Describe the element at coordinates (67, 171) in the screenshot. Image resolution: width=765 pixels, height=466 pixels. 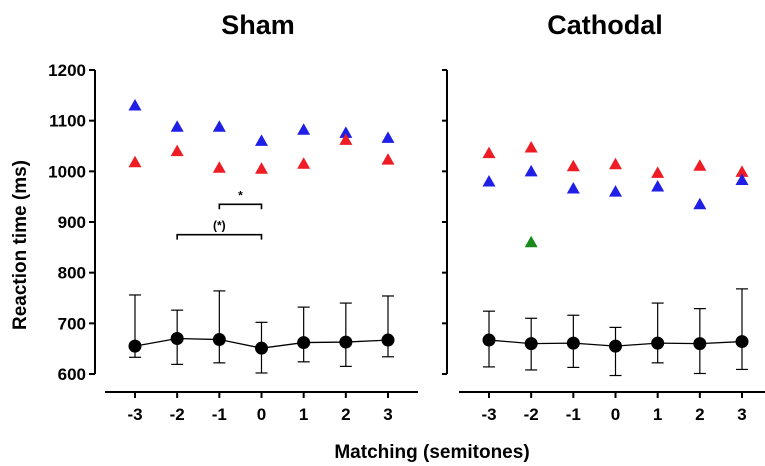
I see `y-tick-label-1000: 1000` at that location.